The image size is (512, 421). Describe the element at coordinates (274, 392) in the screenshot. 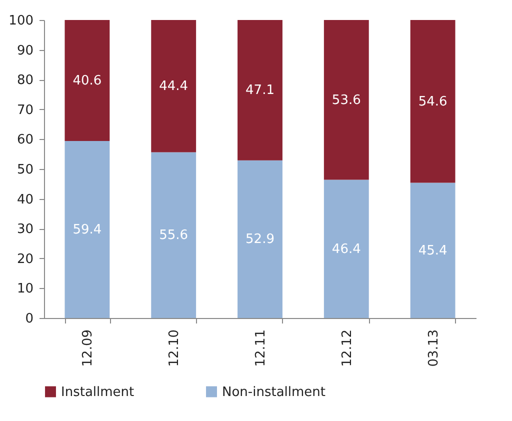

I see `legend-label: Non-installment` at that location.